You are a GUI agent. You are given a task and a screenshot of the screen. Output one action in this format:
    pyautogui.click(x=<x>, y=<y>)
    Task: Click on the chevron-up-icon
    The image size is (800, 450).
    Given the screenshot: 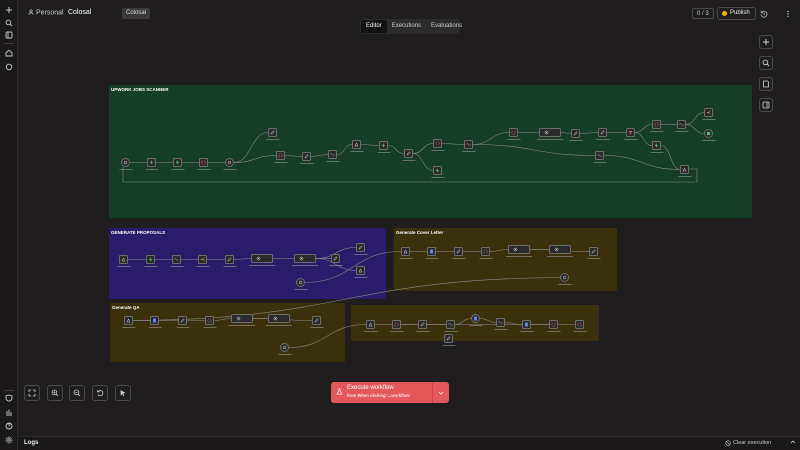 What is the action you would take?
    pyautogui.click(x=793, y=443)
    